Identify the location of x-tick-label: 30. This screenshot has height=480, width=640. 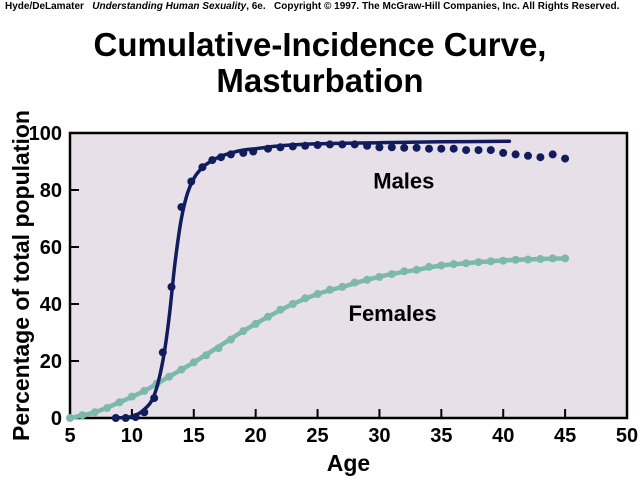
(379, 436).